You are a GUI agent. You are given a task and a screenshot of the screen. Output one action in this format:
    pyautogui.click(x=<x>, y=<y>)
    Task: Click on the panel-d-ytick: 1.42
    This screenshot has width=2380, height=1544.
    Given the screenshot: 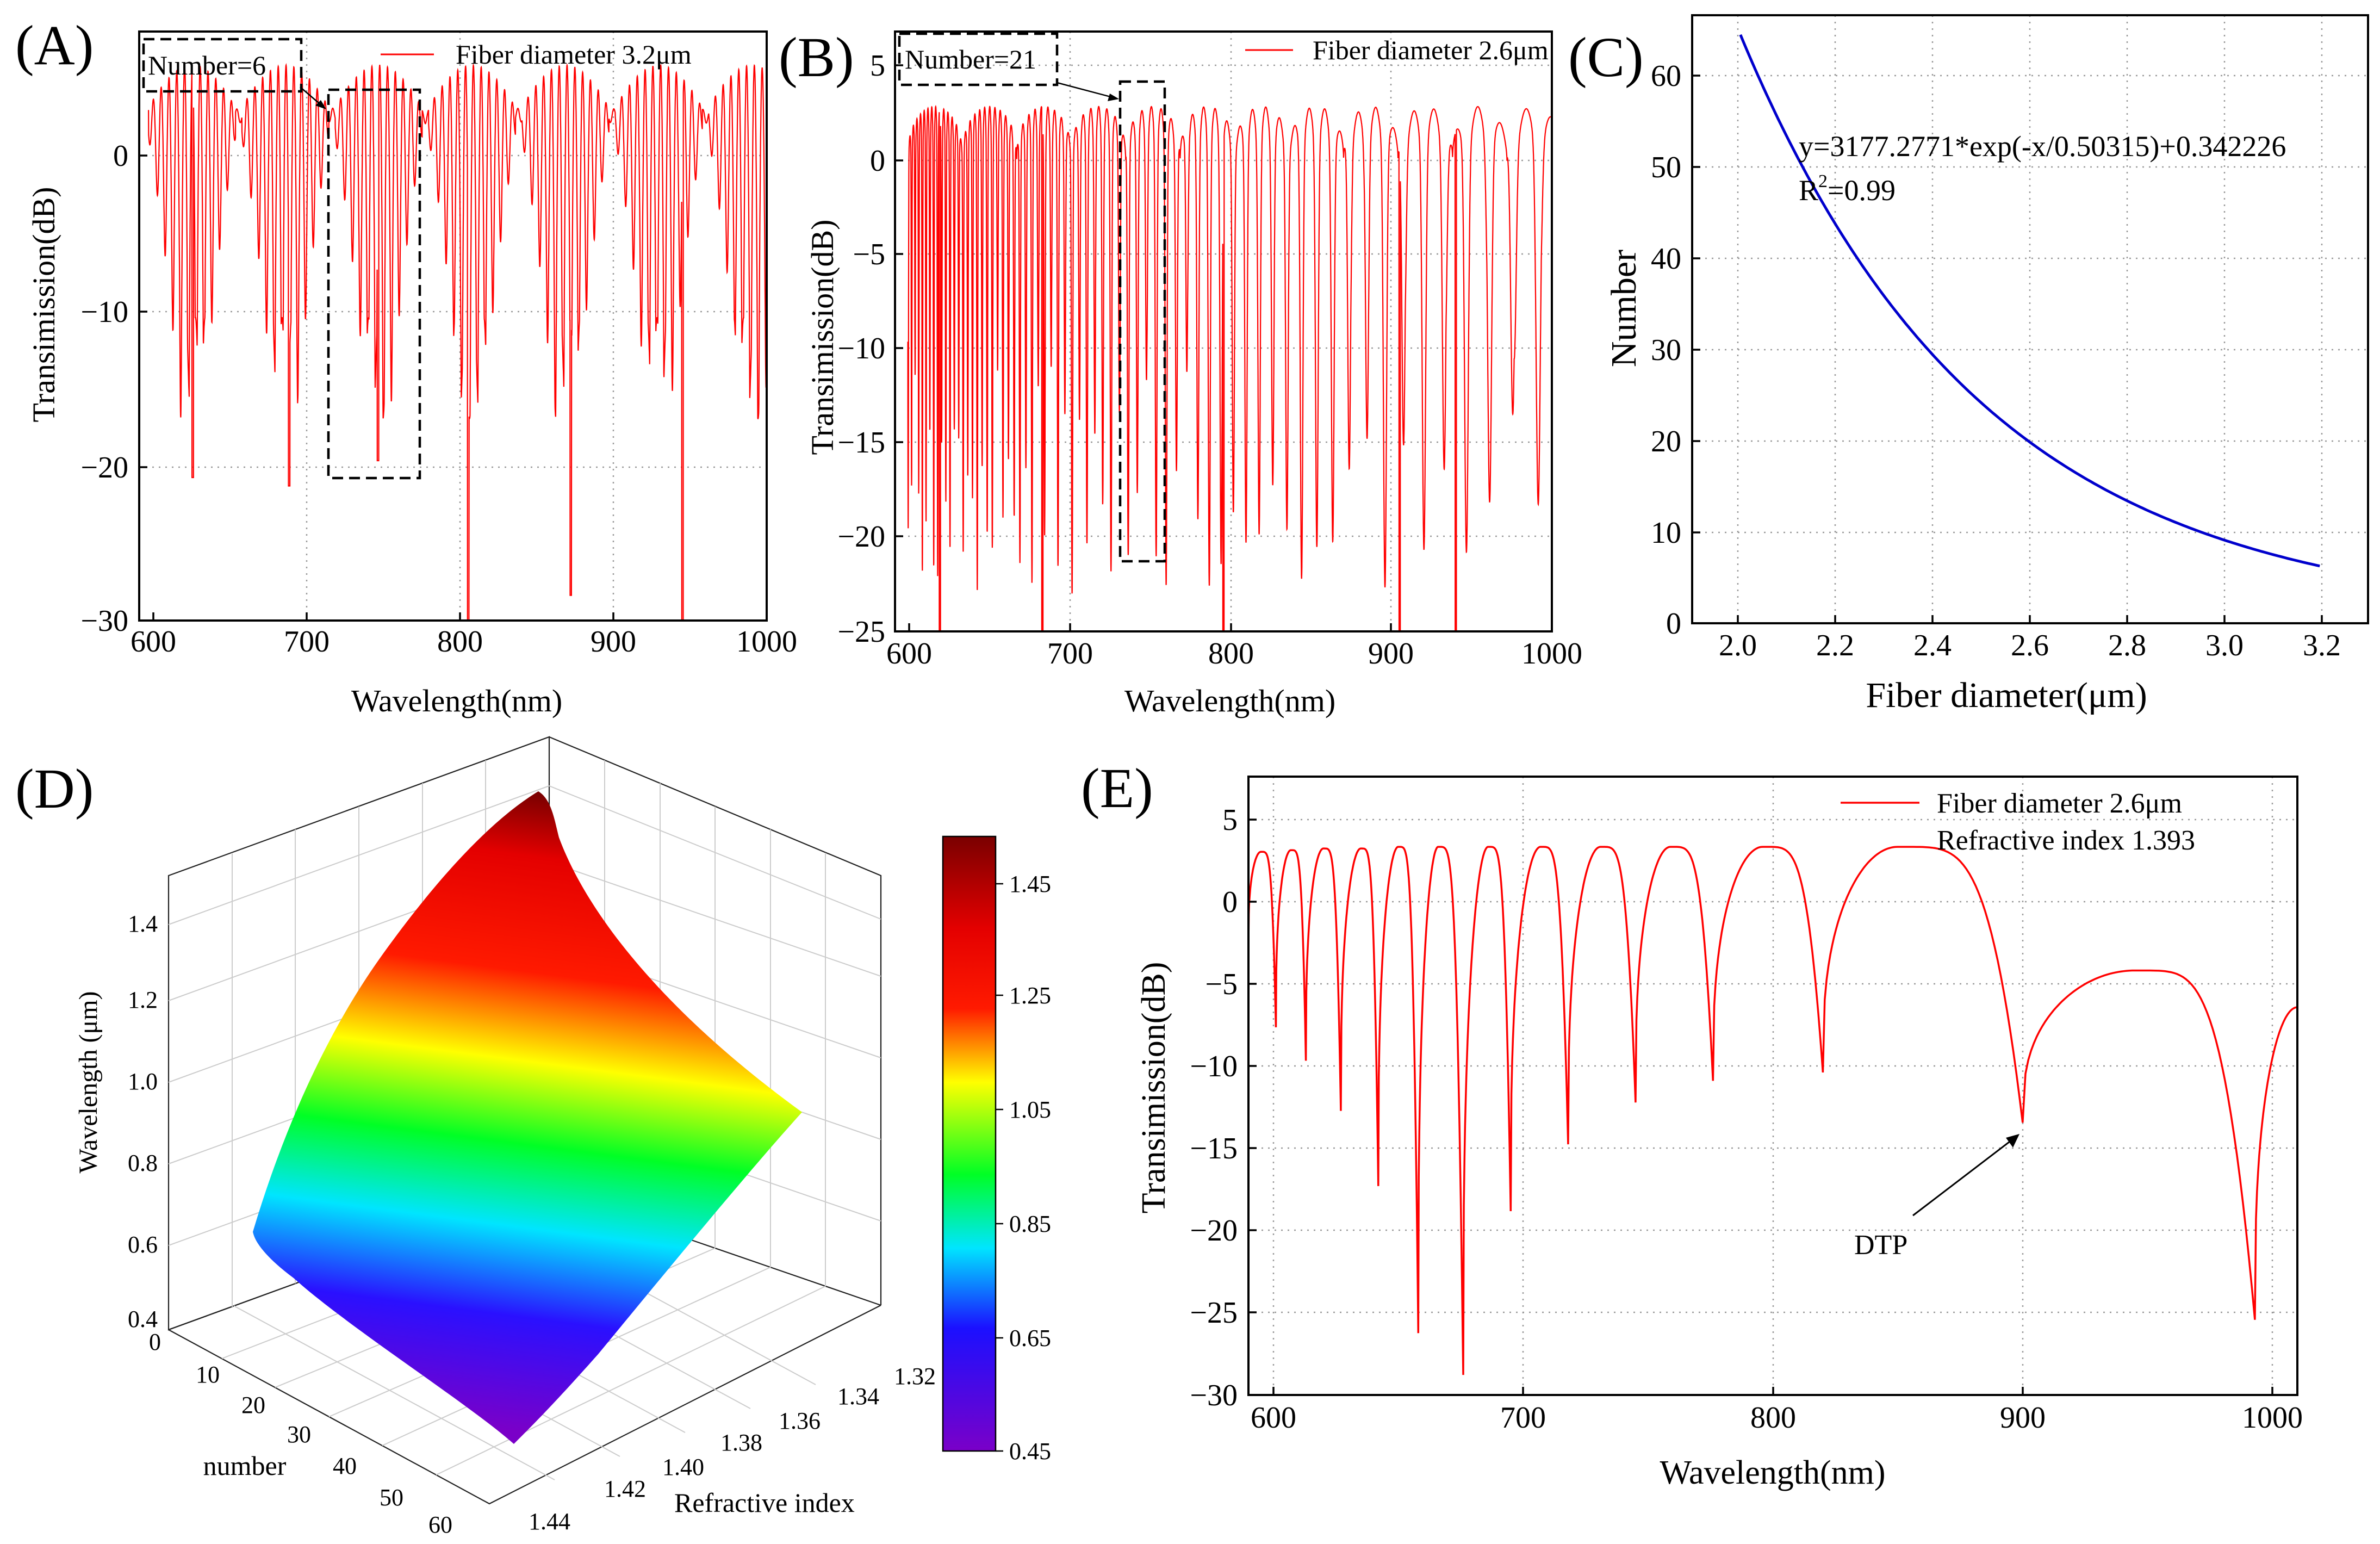 What is the action you would take?
    pyautogui.click(x=625, y=1488)
    